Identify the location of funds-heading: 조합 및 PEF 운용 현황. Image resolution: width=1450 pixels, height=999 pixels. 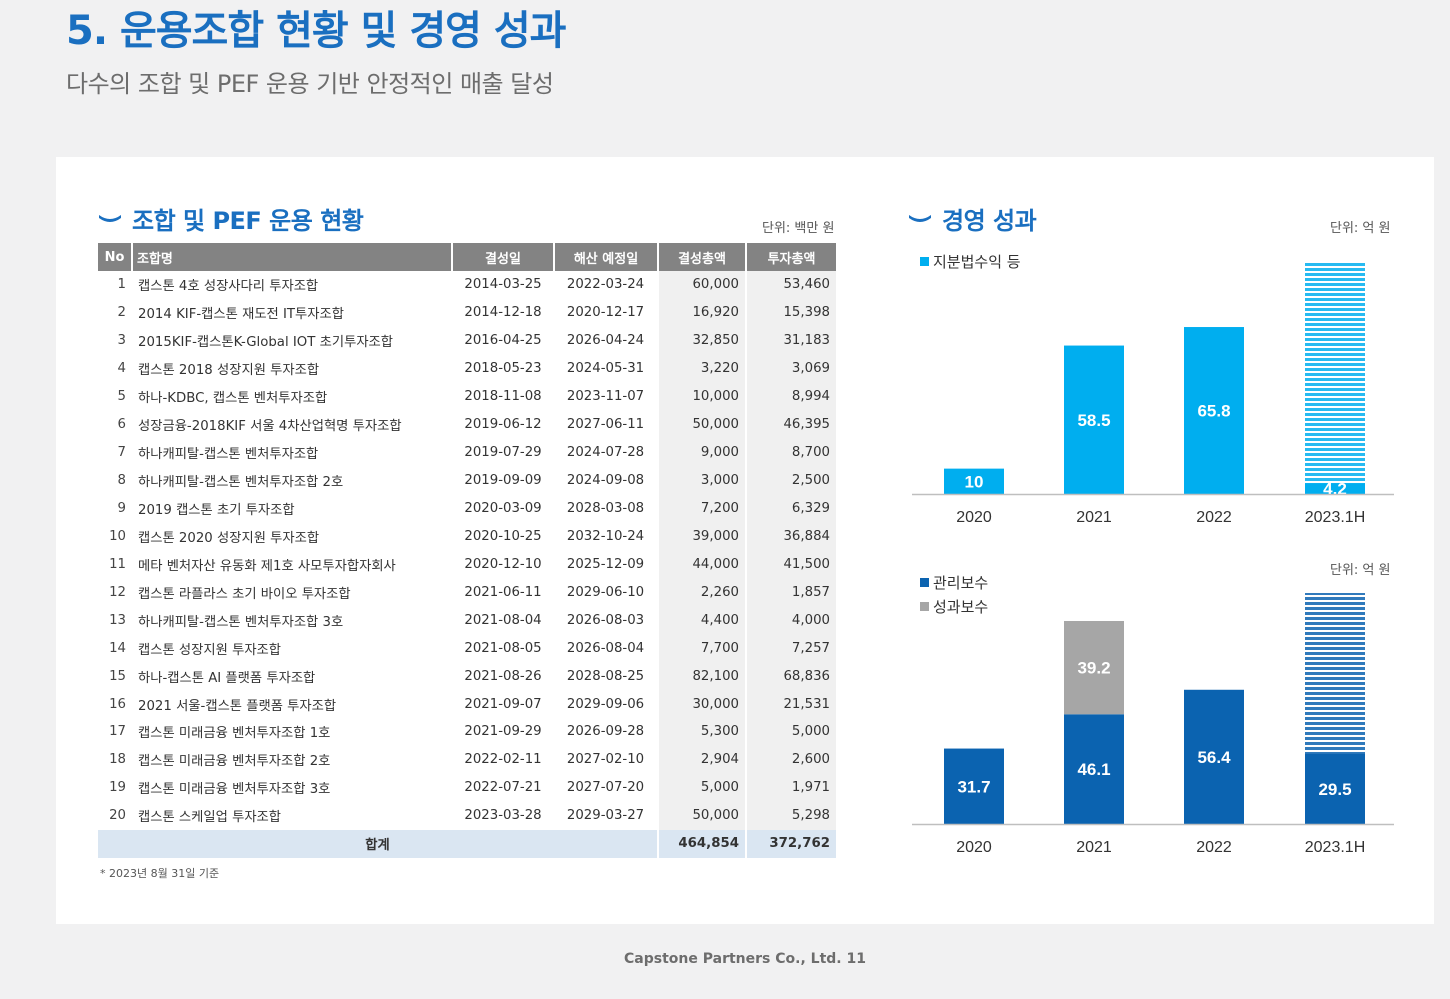
(231, 218).